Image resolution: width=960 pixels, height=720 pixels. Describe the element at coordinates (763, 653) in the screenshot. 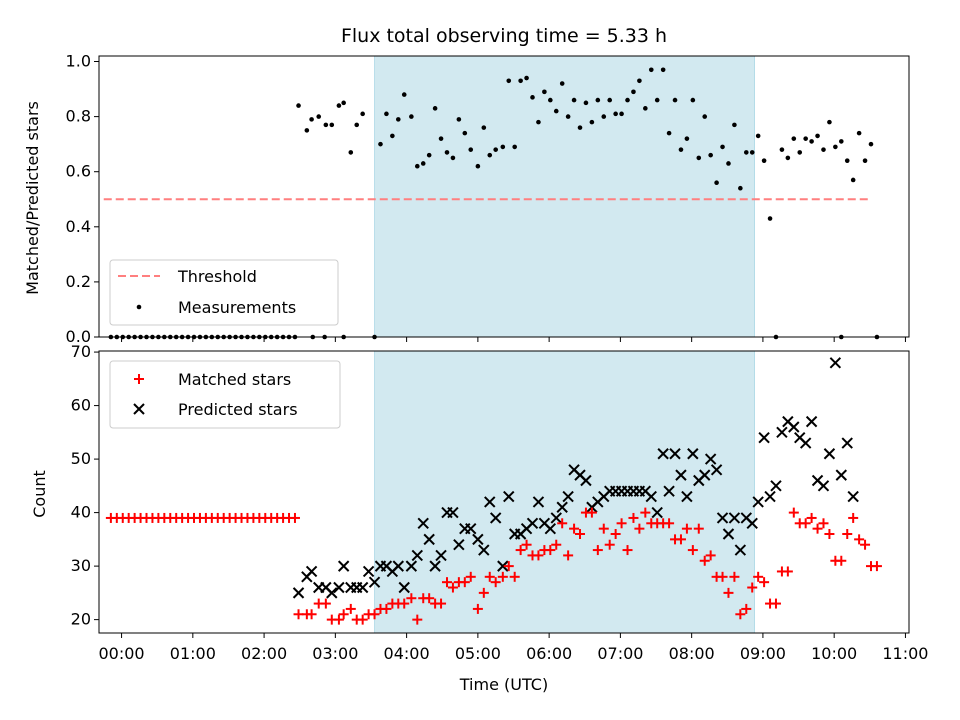

I see `x-tick-label: 09:00` at that location.